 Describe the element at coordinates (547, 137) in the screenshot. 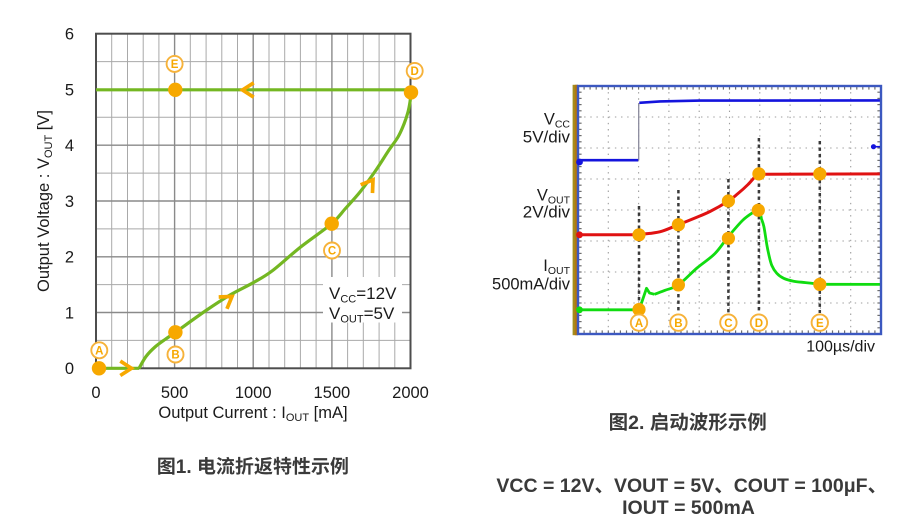

I see `svg-text: 5V/div` at that location.